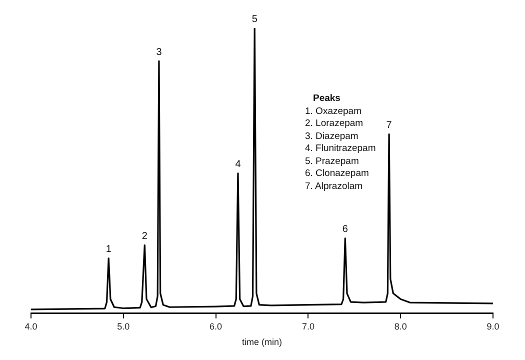 This screenshot has height=360, width=525. What do you see at coordinates (340, 149) in the screenshot?
I see `annotation: 4. Flunitrazepam` at bounding box center [340, 149].